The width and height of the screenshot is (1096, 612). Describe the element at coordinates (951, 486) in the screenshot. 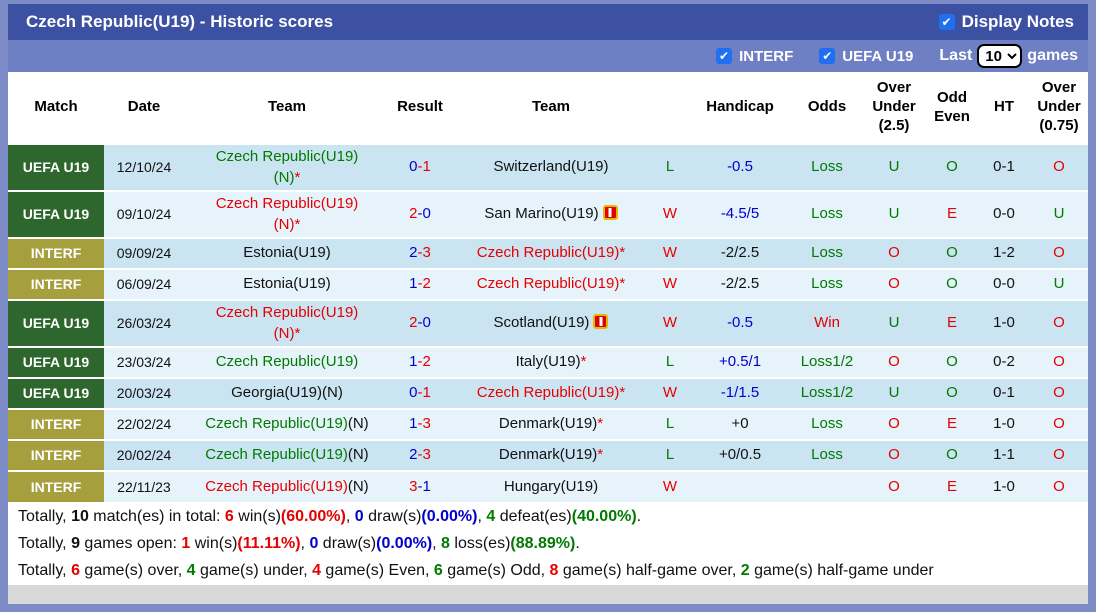

I see `text-segment: E` at that location.